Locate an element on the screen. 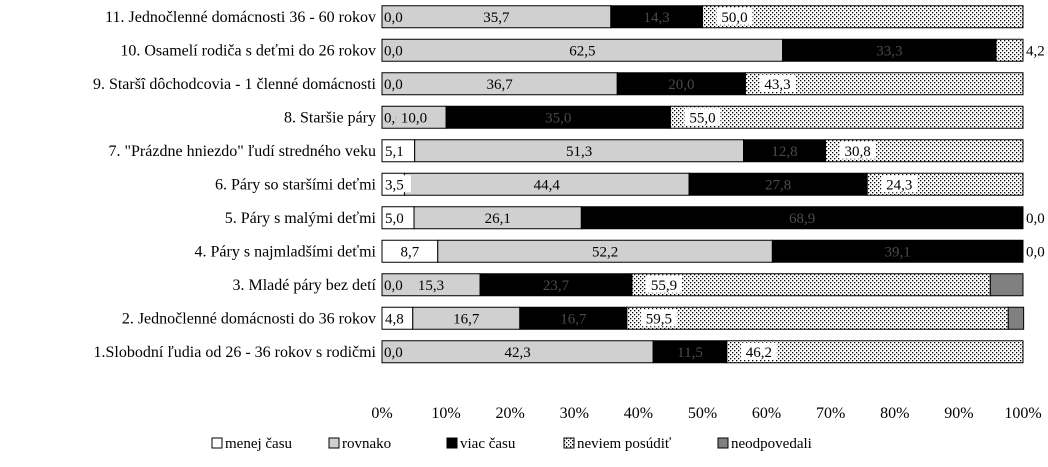 Image resolution: width=1048 pixels, height=467 pixels. data-label: 11,5 is located at coordinates (690, 353).